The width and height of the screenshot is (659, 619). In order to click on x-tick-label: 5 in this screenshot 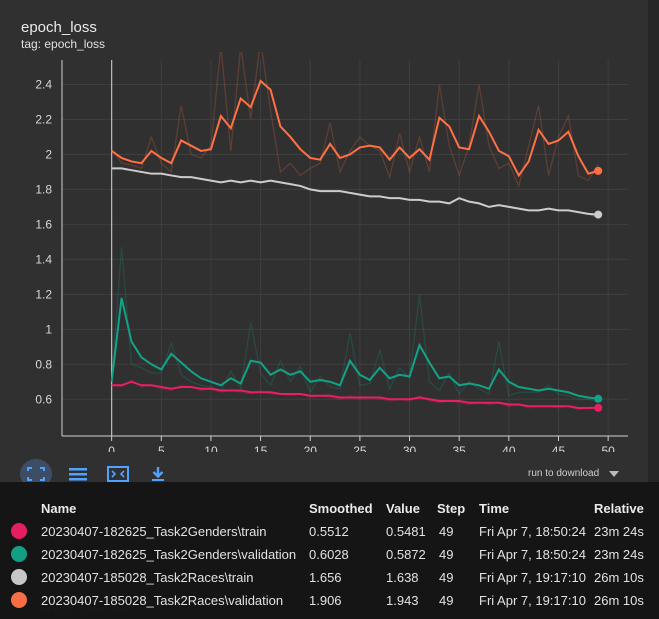, I will do `click(161, 448)`.